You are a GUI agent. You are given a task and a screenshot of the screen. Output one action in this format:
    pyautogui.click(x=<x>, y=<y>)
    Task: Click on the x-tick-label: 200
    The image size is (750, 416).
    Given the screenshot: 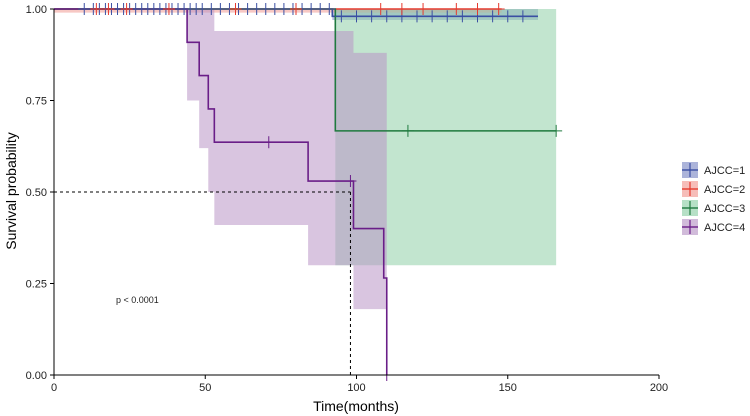 What is the action you would take?
    pyautogui.click(x=659, y=388)
    